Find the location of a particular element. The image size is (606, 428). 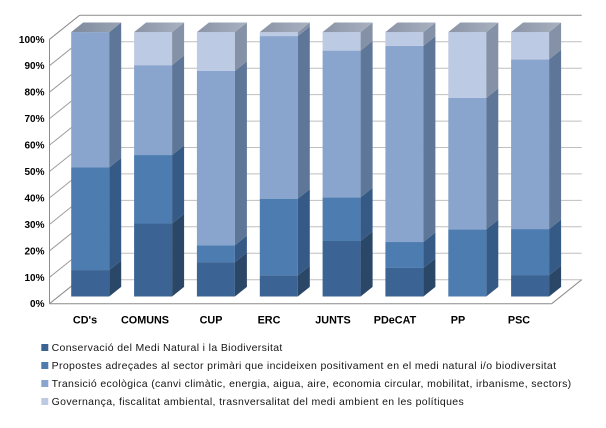

svg-text: 100% is located at coordinates (32, 40).